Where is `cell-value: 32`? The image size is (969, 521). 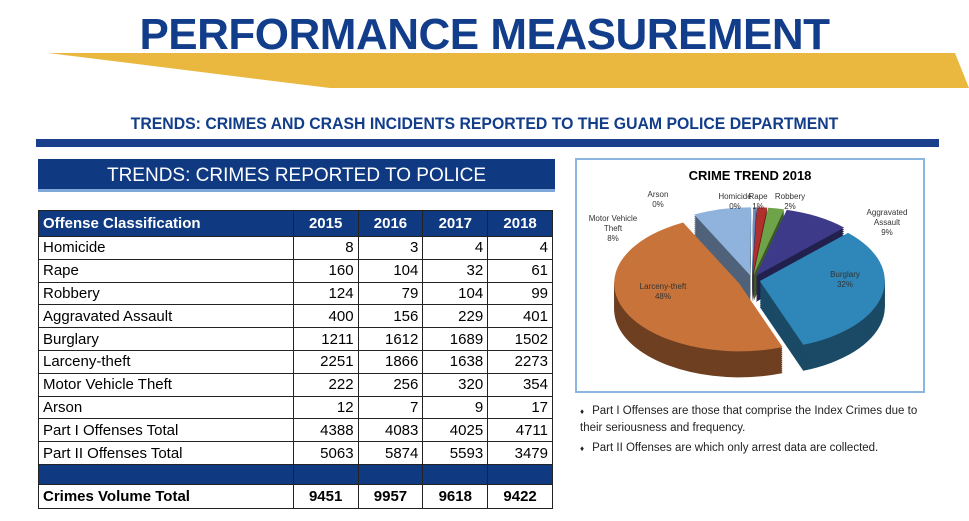 cell-value: 32 is located at coordinates (455, 270).